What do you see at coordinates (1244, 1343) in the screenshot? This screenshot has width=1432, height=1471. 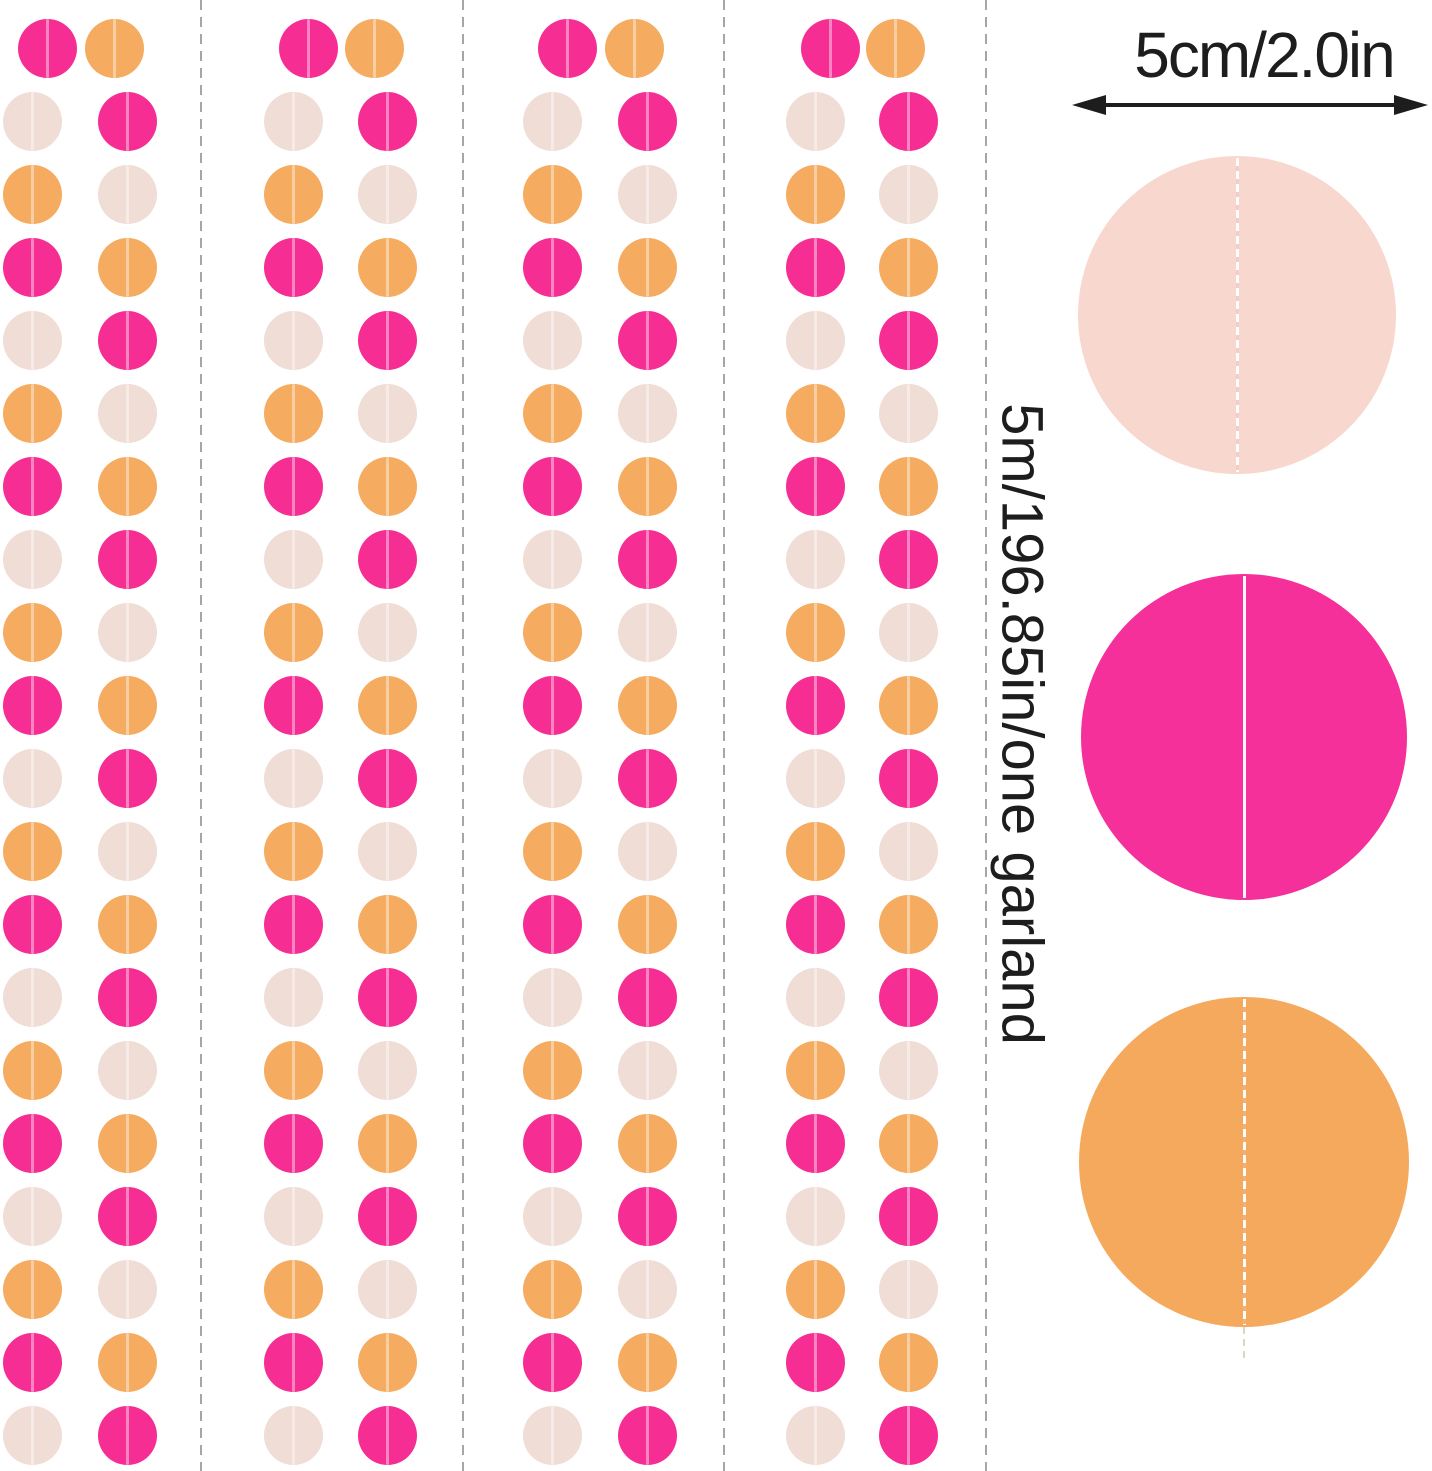 I see `thread-tail` at bounding box center [1244, 1343].